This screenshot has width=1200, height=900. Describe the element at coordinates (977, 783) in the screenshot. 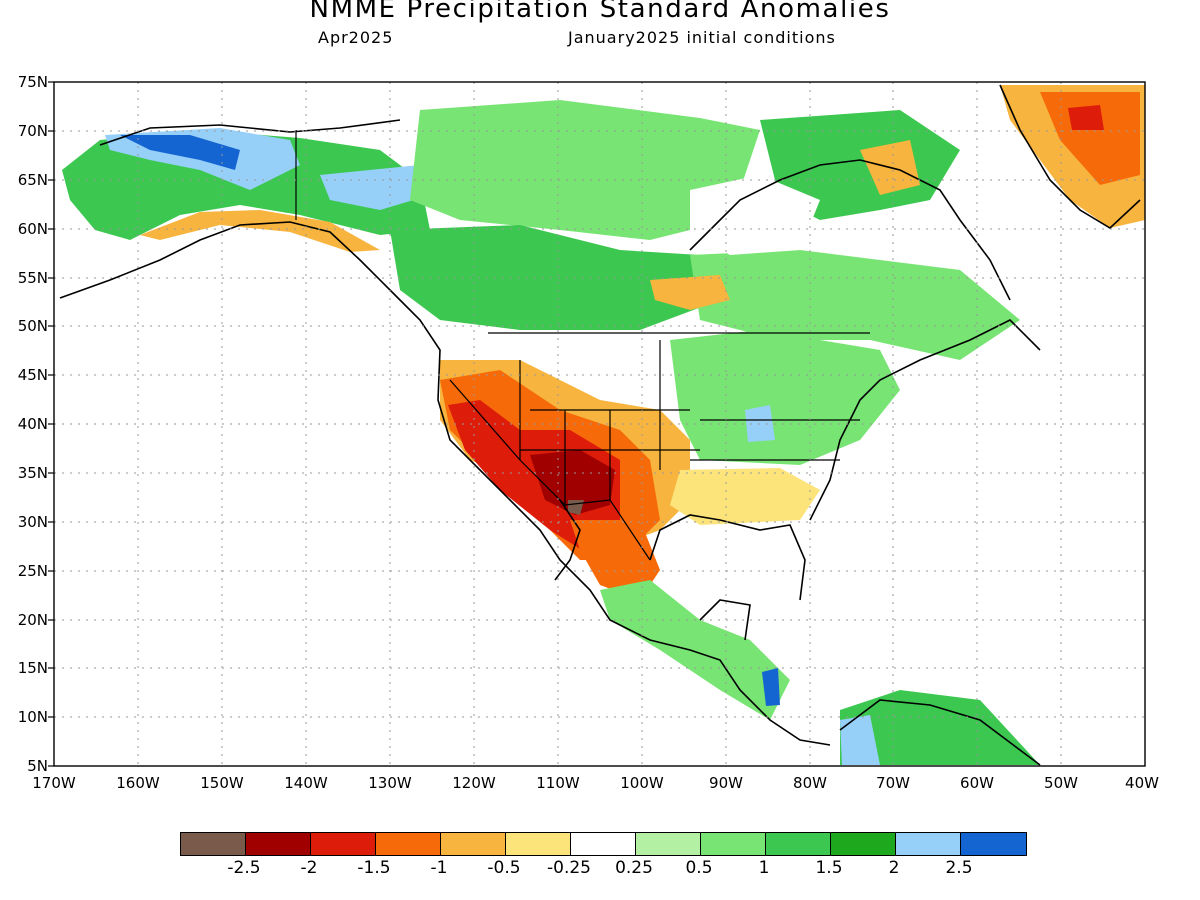

I see `lon-label: 60W` at that location.